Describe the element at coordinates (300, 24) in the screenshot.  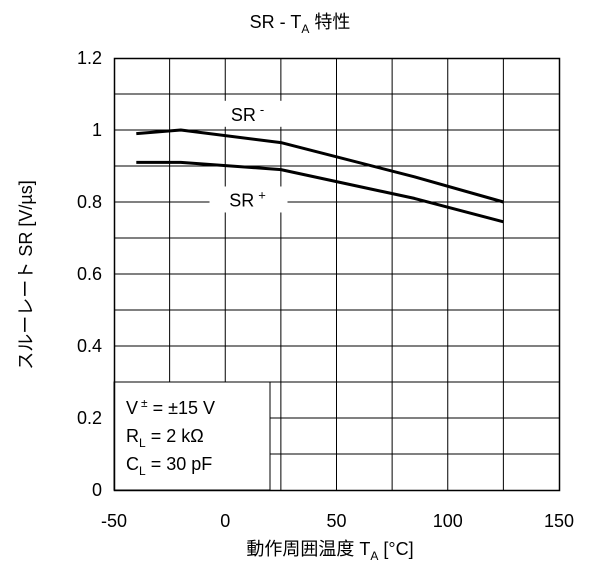
I see `chart-title: SR - TA 特性` at that location.